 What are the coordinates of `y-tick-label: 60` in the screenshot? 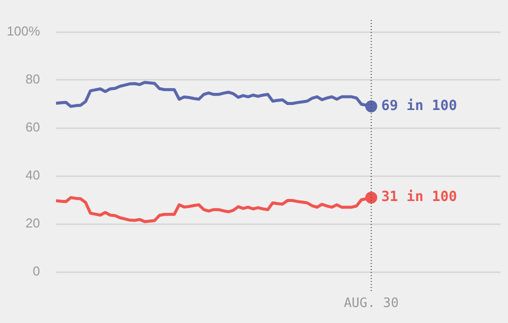 It's located at (33, 127).